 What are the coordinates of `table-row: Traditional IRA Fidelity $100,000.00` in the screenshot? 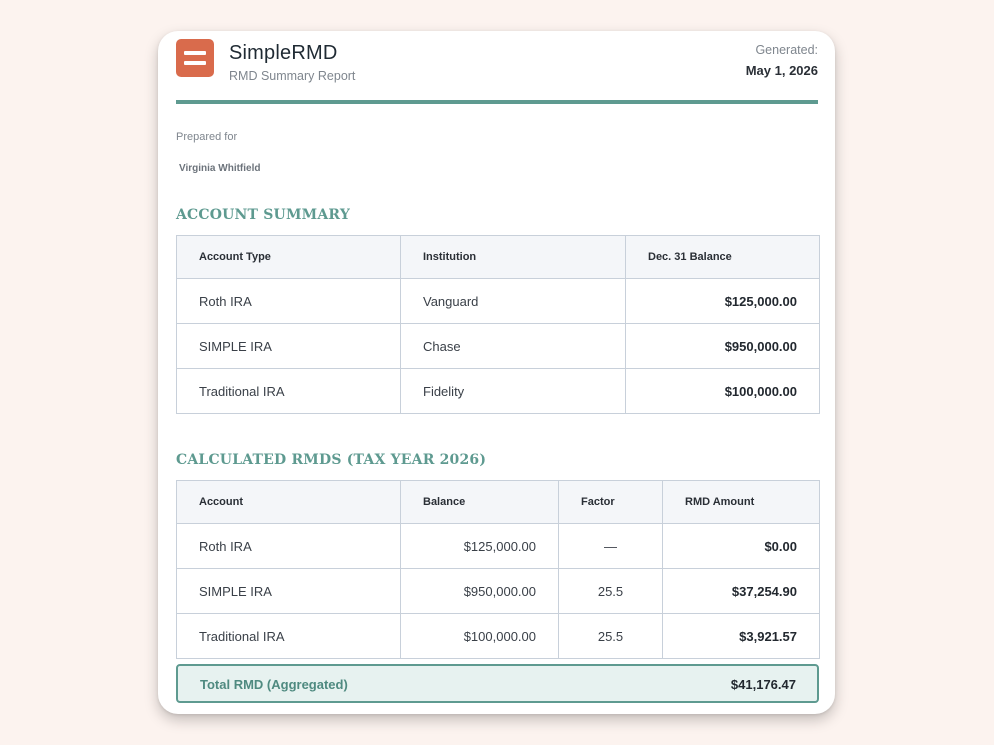 It's located at (498, 391).